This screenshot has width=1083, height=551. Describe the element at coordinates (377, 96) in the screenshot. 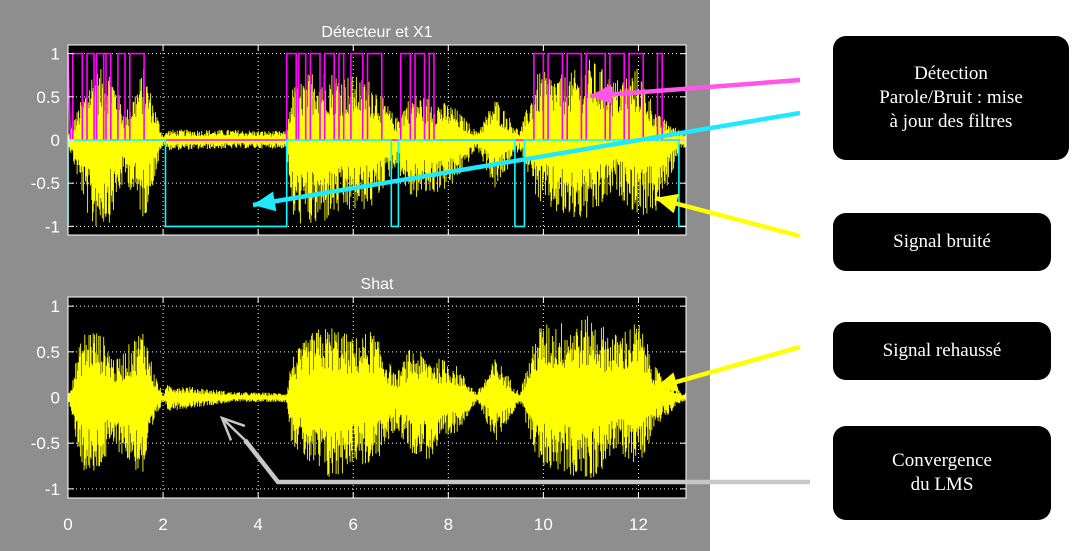

I see `series-detector-magenta` at that location.